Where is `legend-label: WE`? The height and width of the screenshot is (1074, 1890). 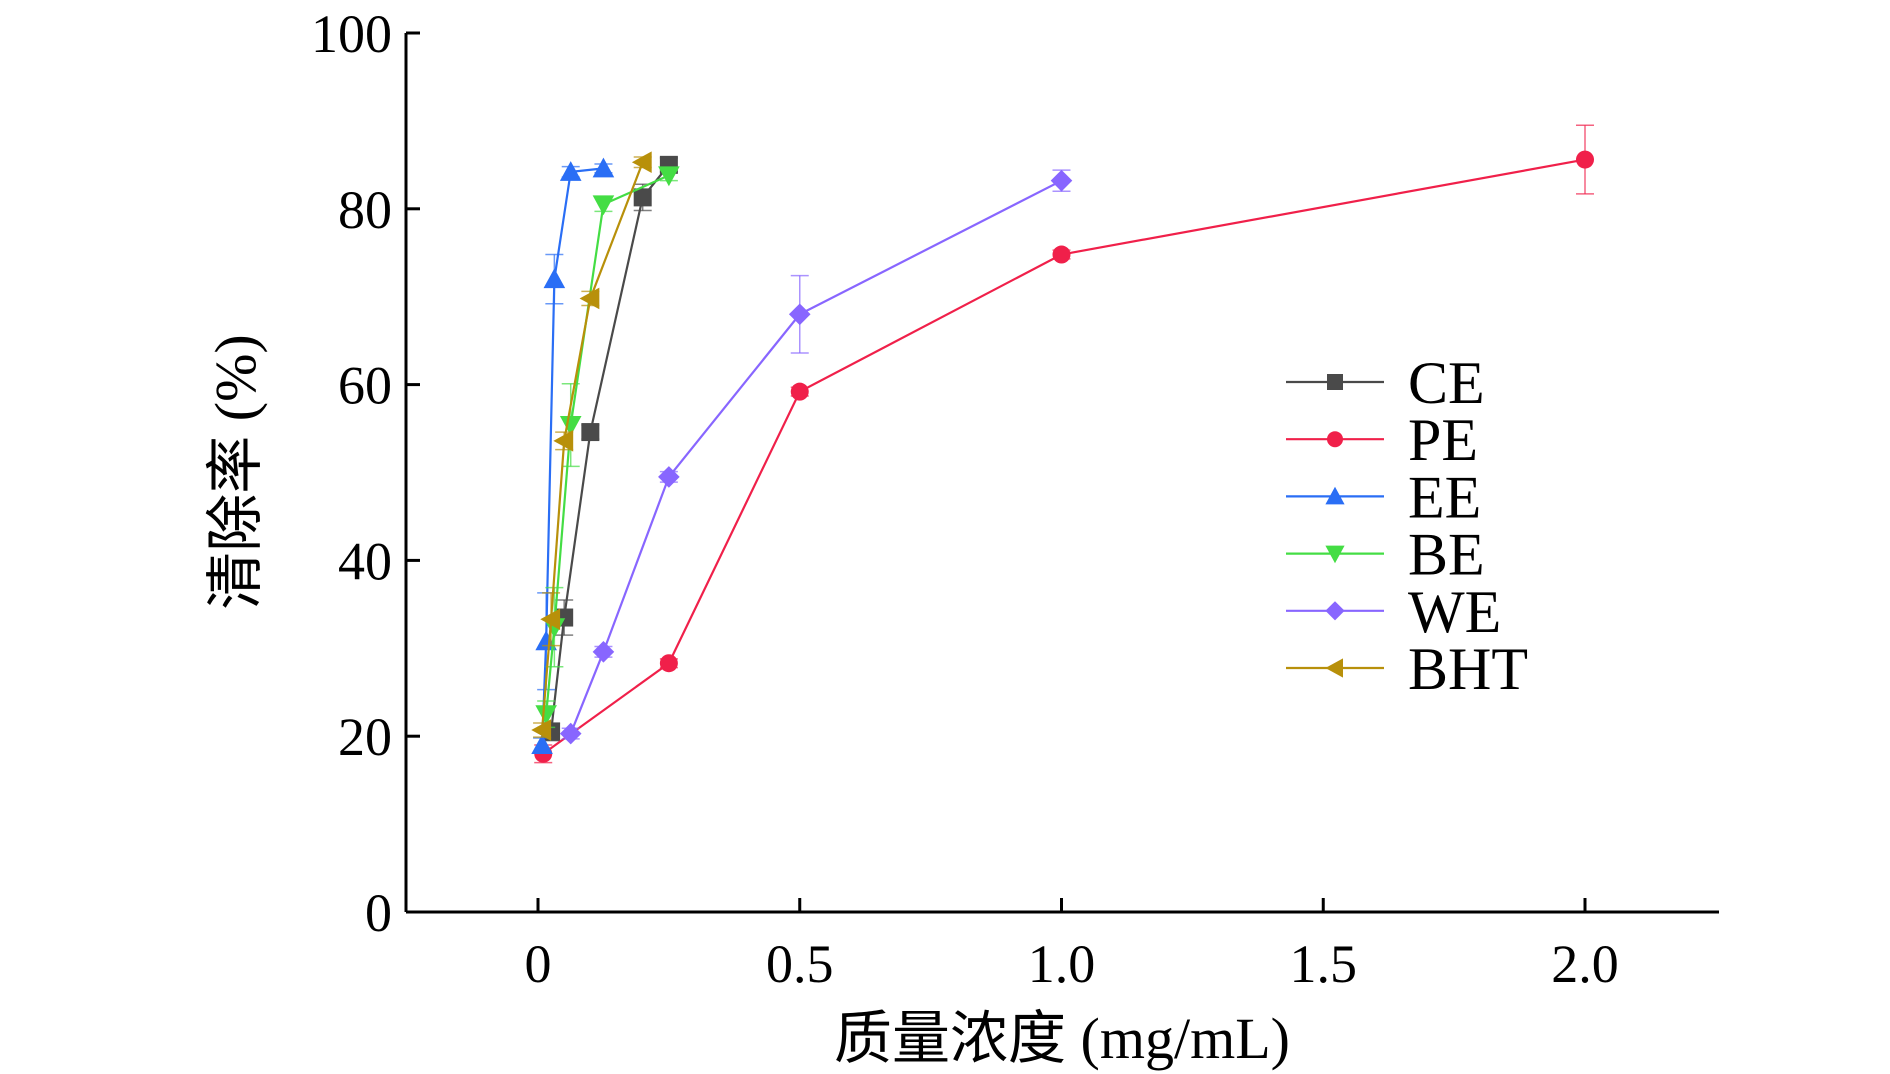 legend-label: WE is located at coordinates (1454, 612).